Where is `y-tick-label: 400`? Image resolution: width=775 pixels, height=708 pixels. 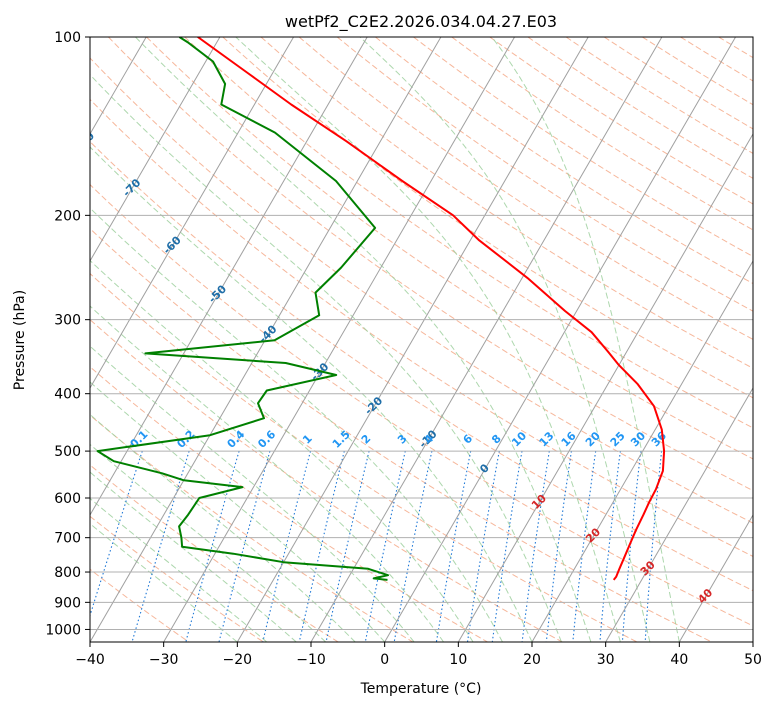 y-tick-label: 400 is located at coordinates (67, 395).